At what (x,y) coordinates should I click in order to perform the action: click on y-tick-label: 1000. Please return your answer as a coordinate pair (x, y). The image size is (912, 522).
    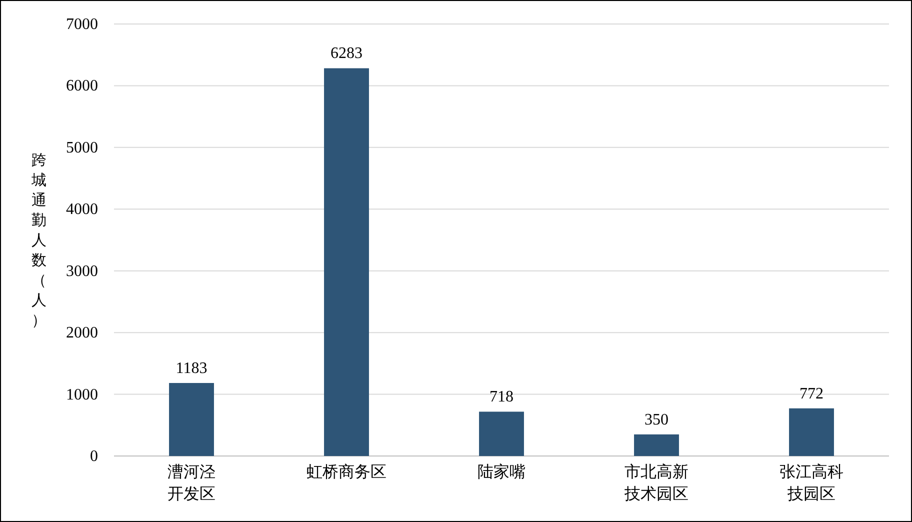
    Looking at the image, I should click on (82, 395).